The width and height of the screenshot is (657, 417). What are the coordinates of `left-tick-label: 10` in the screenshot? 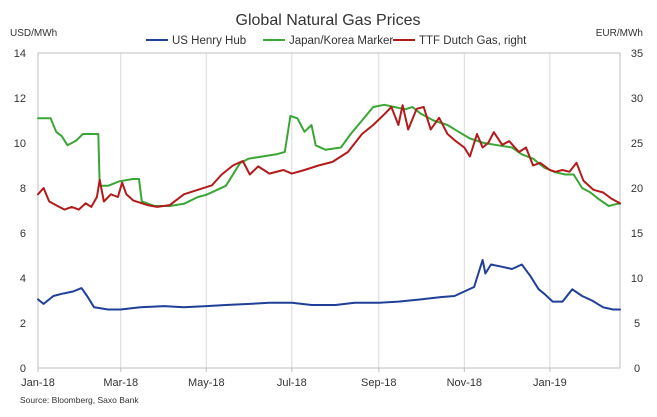 It's located at (20, 144).